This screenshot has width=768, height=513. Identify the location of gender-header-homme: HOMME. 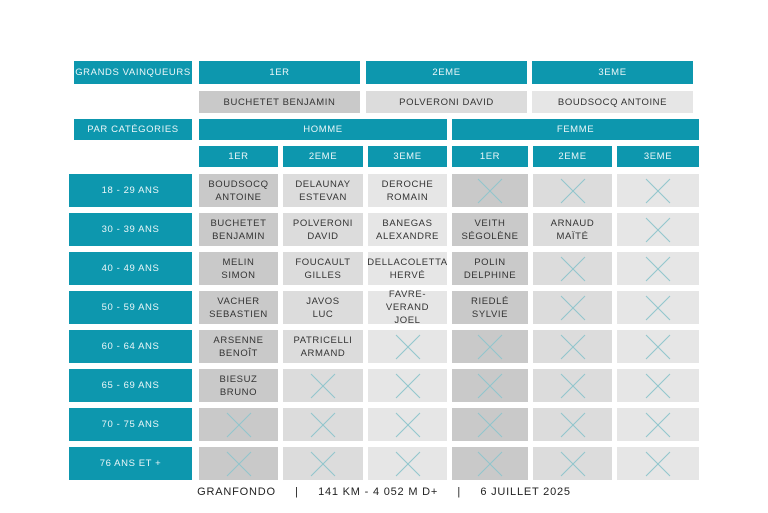
(323, 129).